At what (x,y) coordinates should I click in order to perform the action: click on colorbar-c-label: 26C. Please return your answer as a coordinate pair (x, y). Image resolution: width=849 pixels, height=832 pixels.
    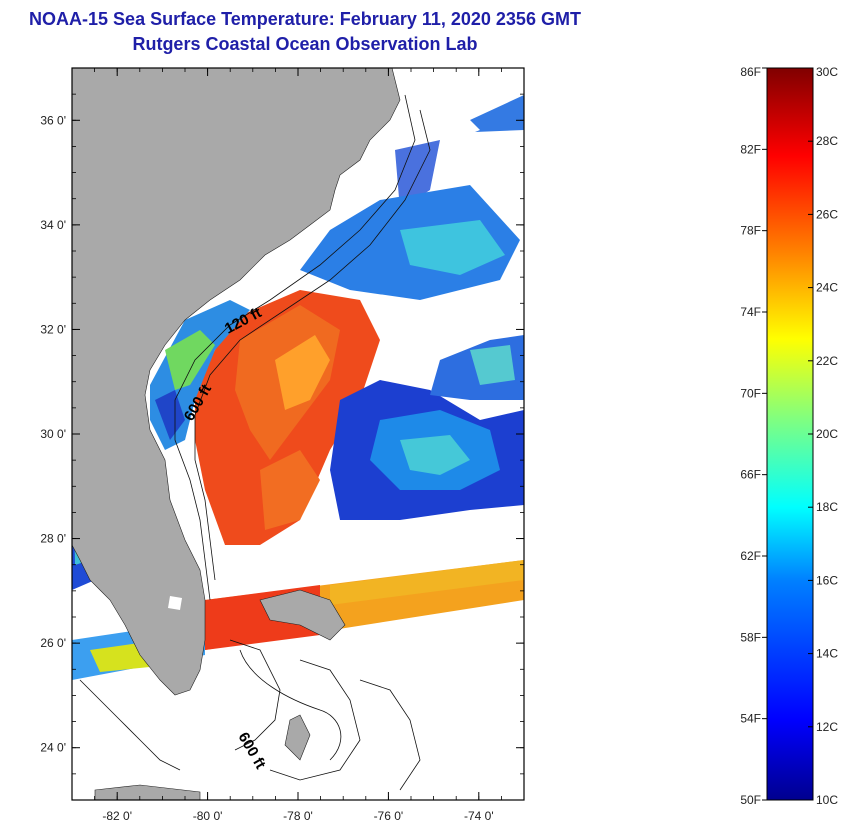
    Looking at the image, I should click on (827, 214).